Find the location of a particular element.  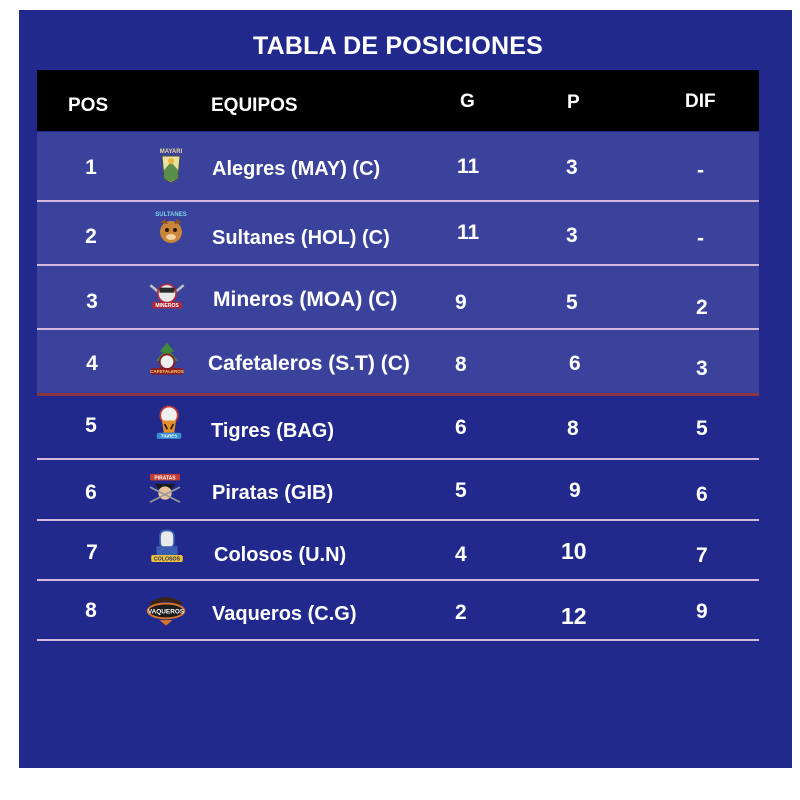

header-p: P is located at coordinates (573, 102).